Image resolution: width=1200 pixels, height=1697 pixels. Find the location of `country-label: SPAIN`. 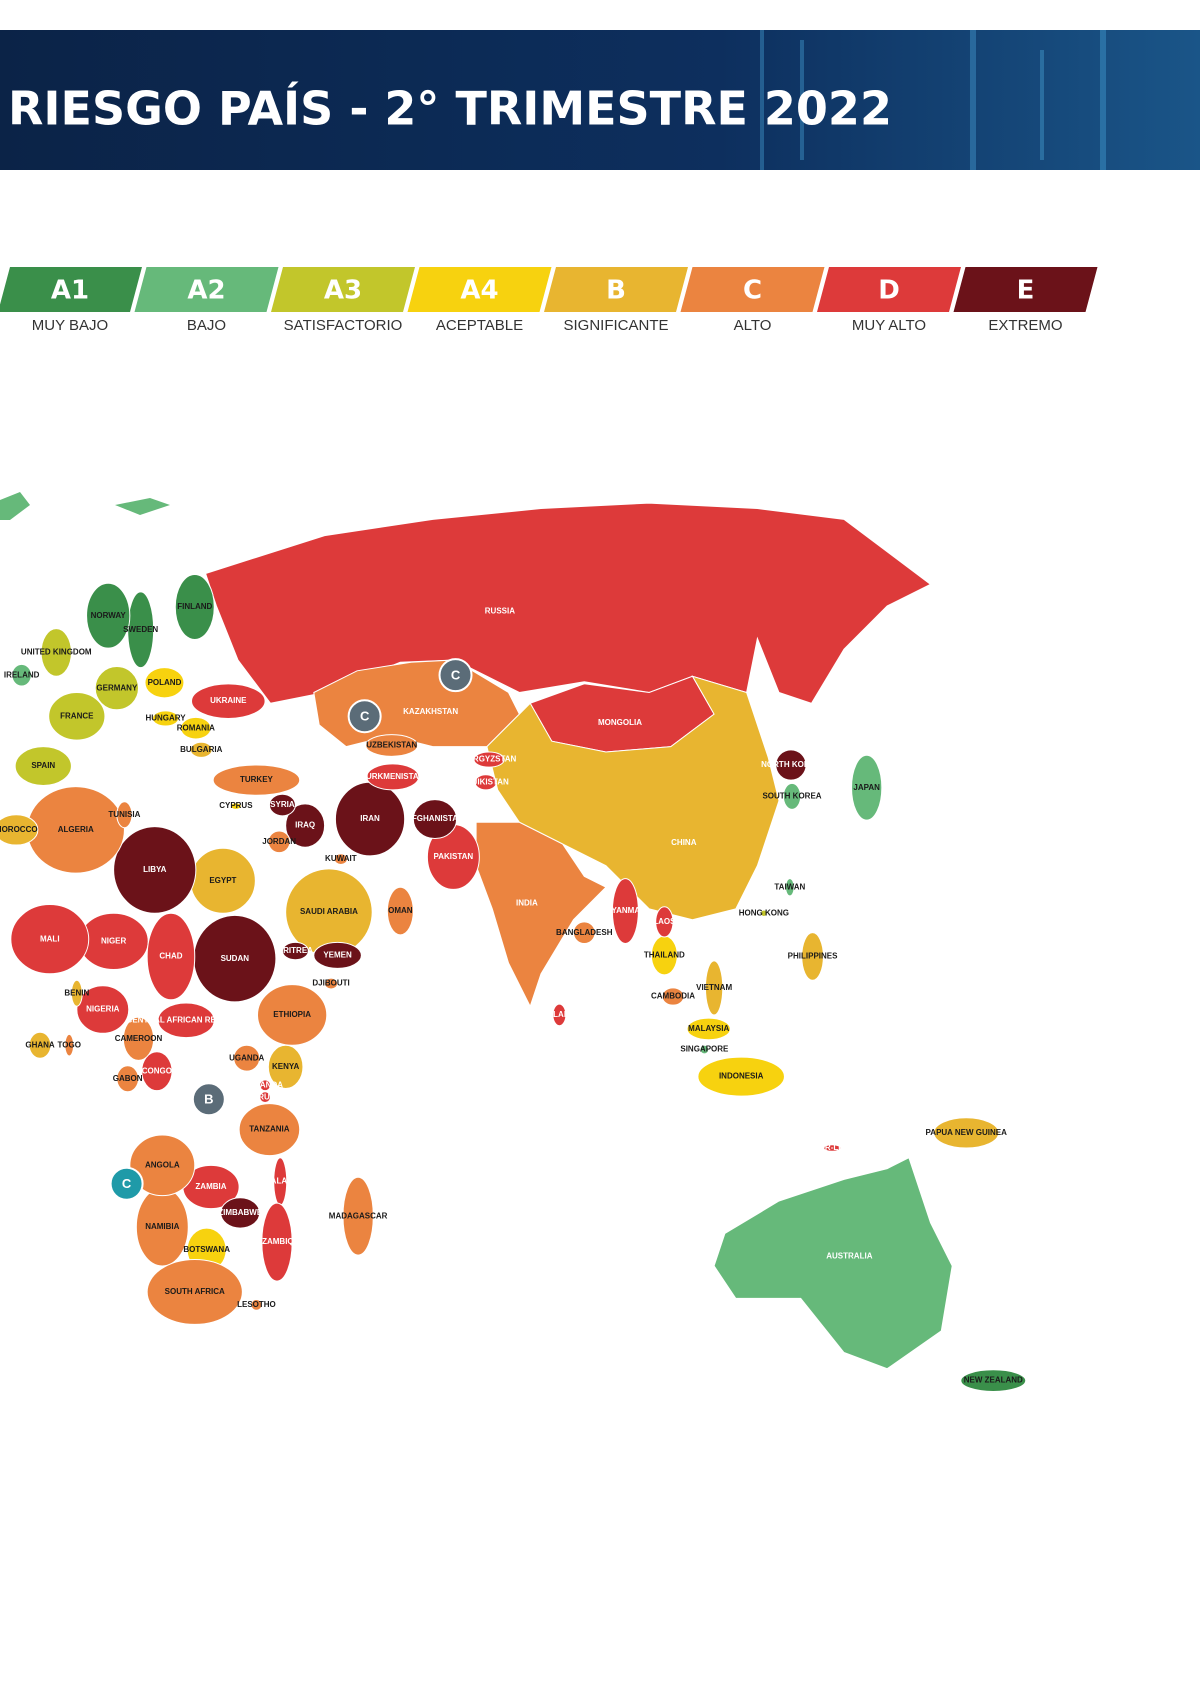

country-label: SPAIN is located at coordinates (43, 765).